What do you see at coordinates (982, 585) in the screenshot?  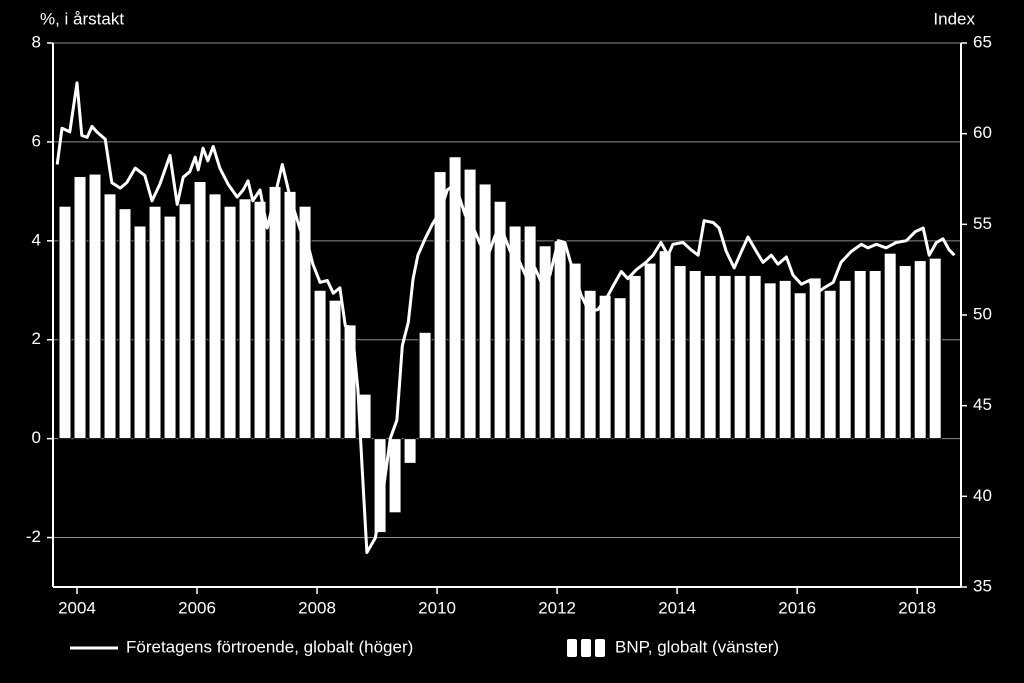 I see `y2-tick-label: 35` at bounding box center [982, 585].